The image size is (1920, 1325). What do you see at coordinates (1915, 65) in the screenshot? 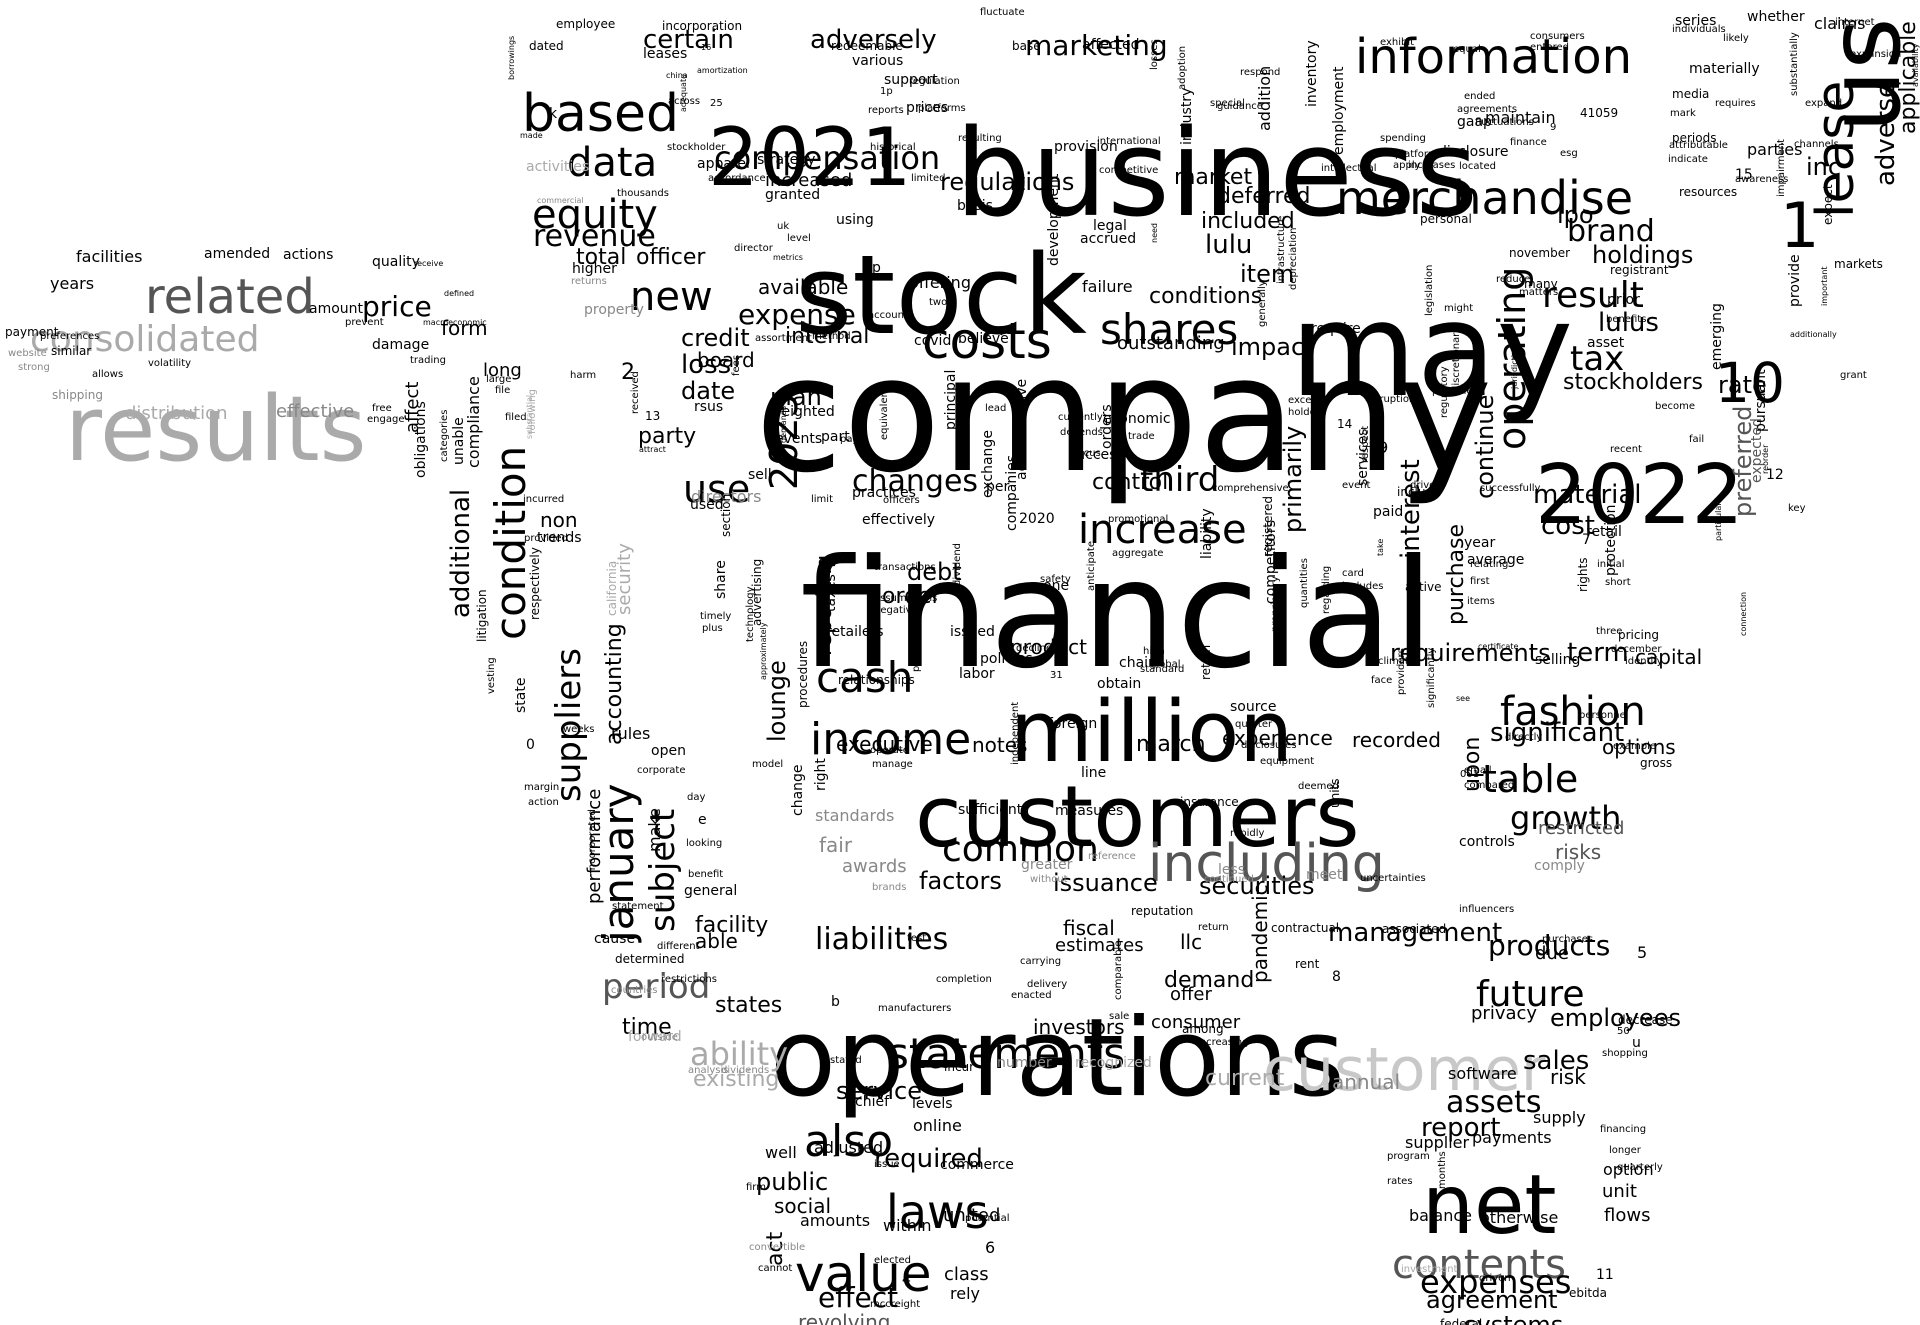
I see `word-availability: availability` at bounding box center [1915, 65].